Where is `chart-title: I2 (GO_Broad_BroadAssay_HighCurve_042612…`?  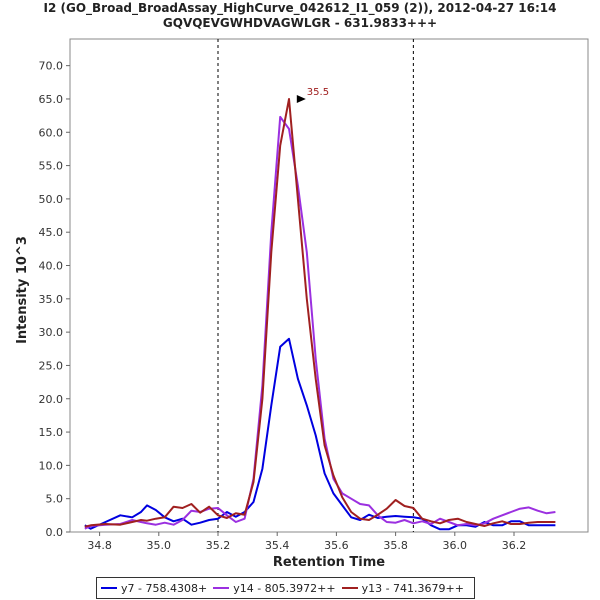 chart-title: I2 (GO_Broad_BroadAssay_HighCurve_042612… is located at coordinates (300, 8).